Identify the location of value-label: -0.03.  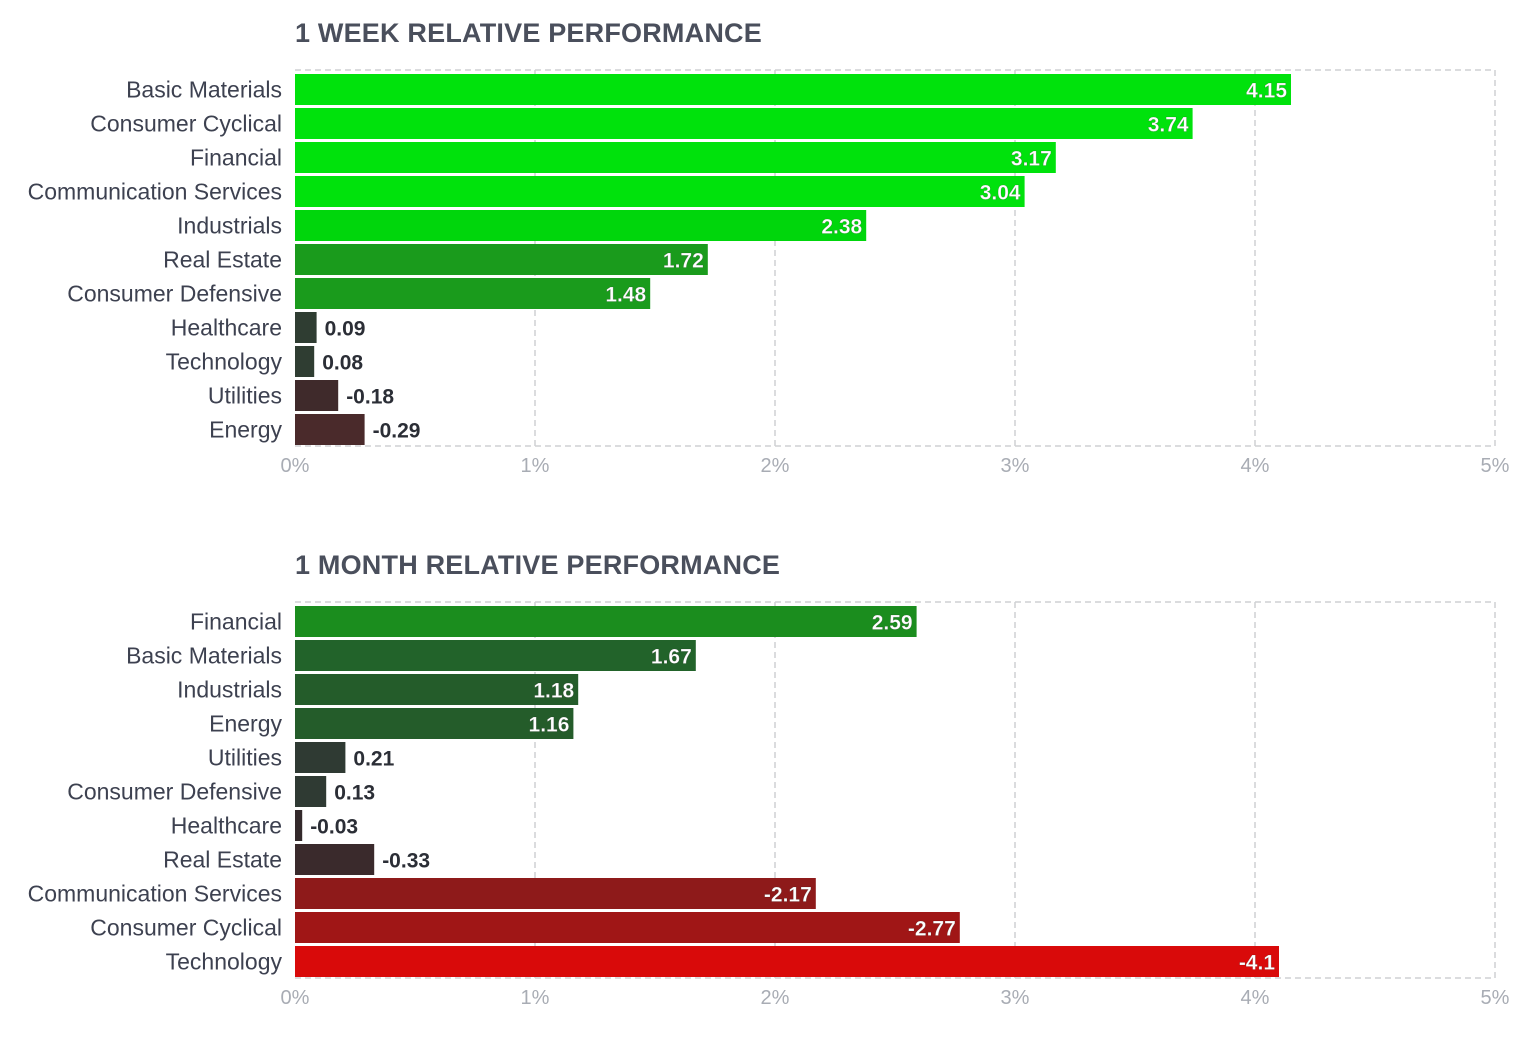
(334, 827).